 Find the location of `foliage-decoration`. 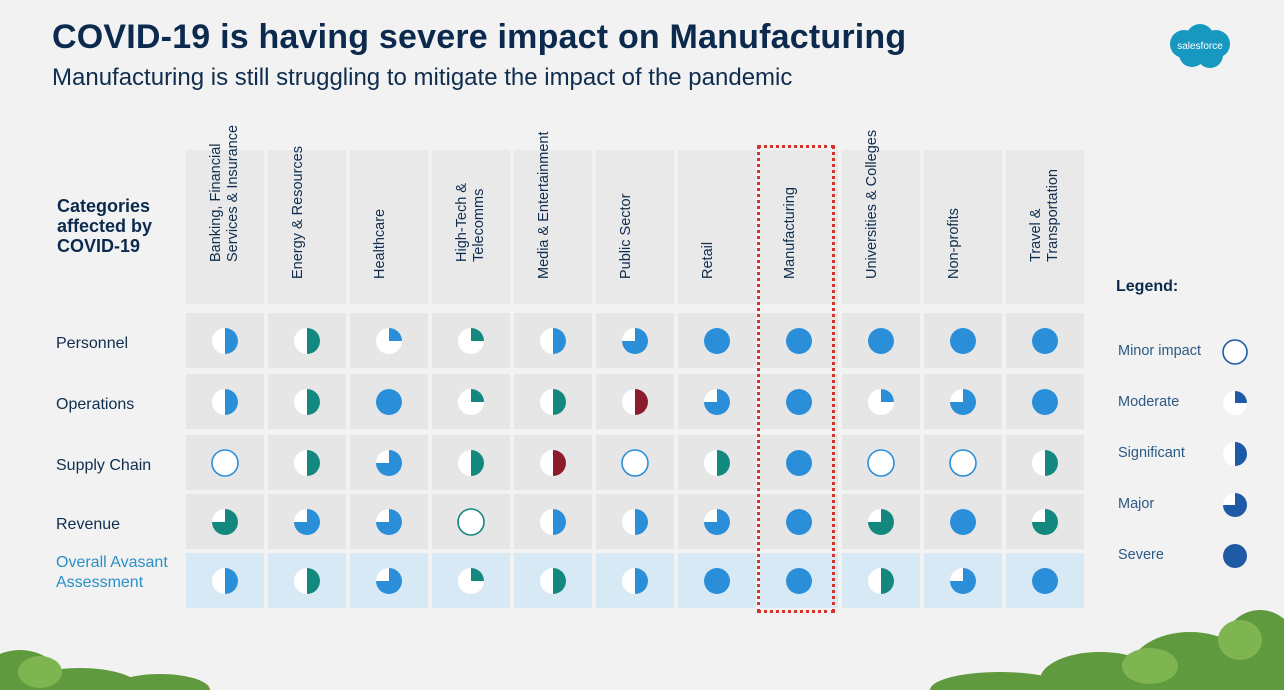

foliage-decoration is located at coordinates (642, 650).